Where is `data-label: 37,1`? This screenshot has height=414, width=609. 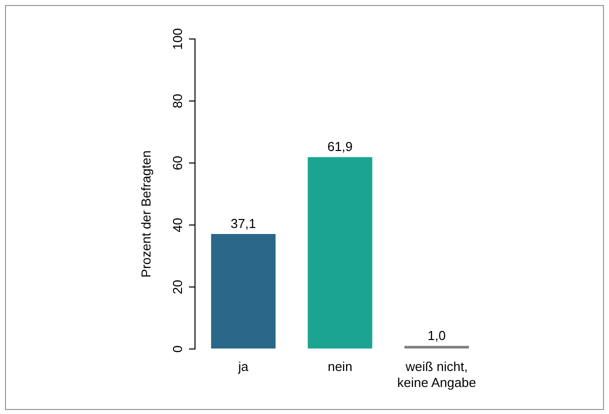
data-label: 37,1 is located at coordinates (243, 224).